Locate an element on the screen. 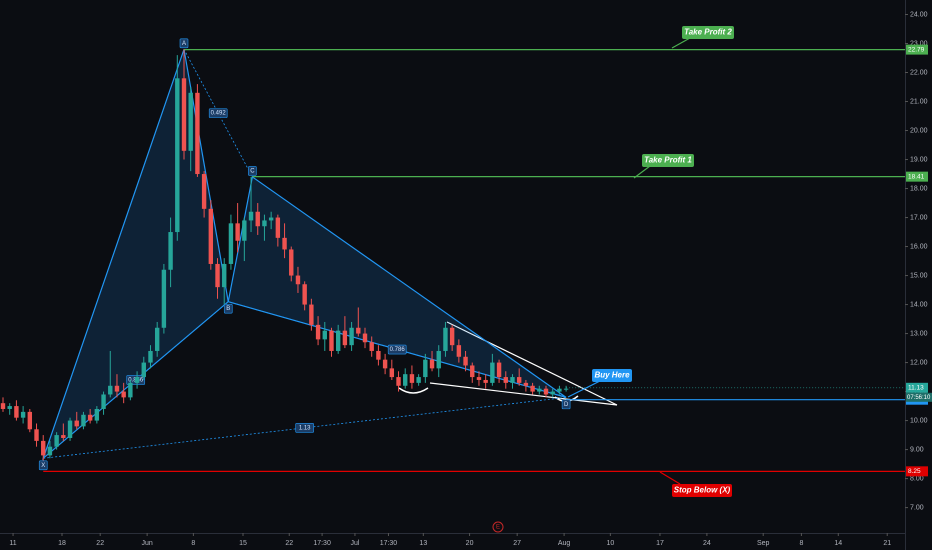 This screenshot has height=550, width=932. y-tick-label: 14.00 is located at coordinates (919, 304).